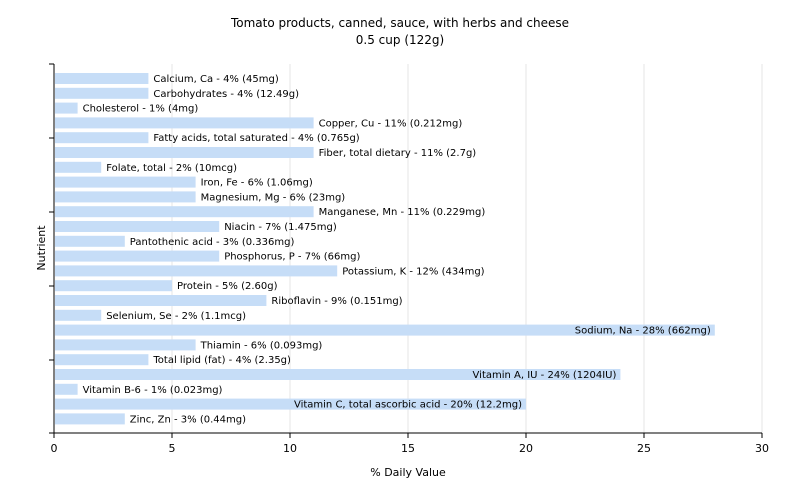  Describe the element at coordinates (261, 345) in the screenshot. I see `bar-label: Thiamin - 6% (0.093mg)` at that location.